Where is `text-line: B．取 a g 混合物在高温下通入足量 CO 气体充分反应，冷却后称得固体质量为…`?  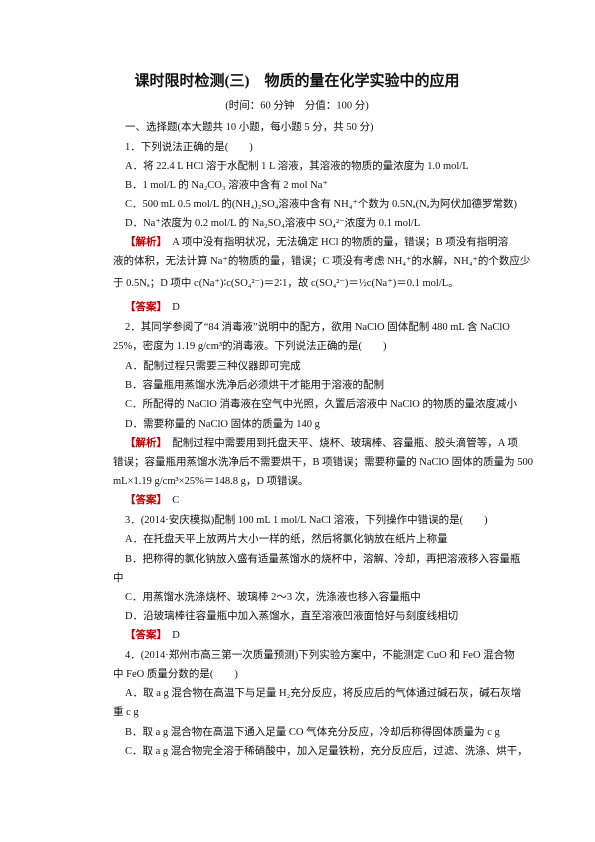 text-line: B．取 a g 混合物在高温下通入足量 CO 气体充分反应，冷却后称得固体质量为… is located at coordinates (313, 731).